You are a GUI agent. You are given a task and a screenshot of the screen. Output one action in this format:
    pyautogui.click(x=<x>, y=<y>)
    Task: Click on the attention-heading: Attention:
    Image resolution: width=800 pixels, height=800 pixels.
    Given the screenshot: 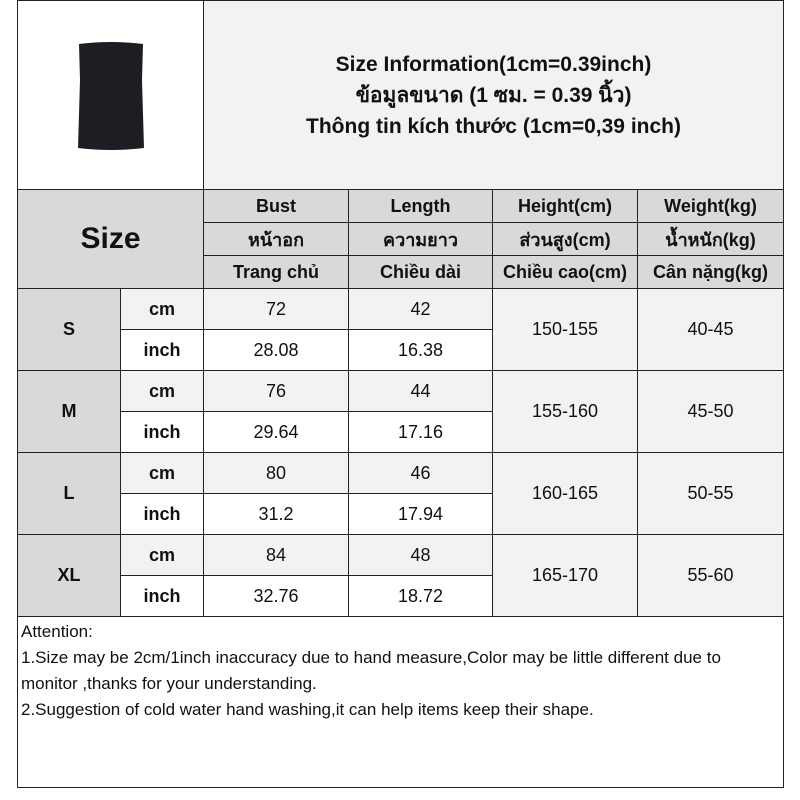 What is the action you would take?
    pyautogui.click(x=57, y=631)
    